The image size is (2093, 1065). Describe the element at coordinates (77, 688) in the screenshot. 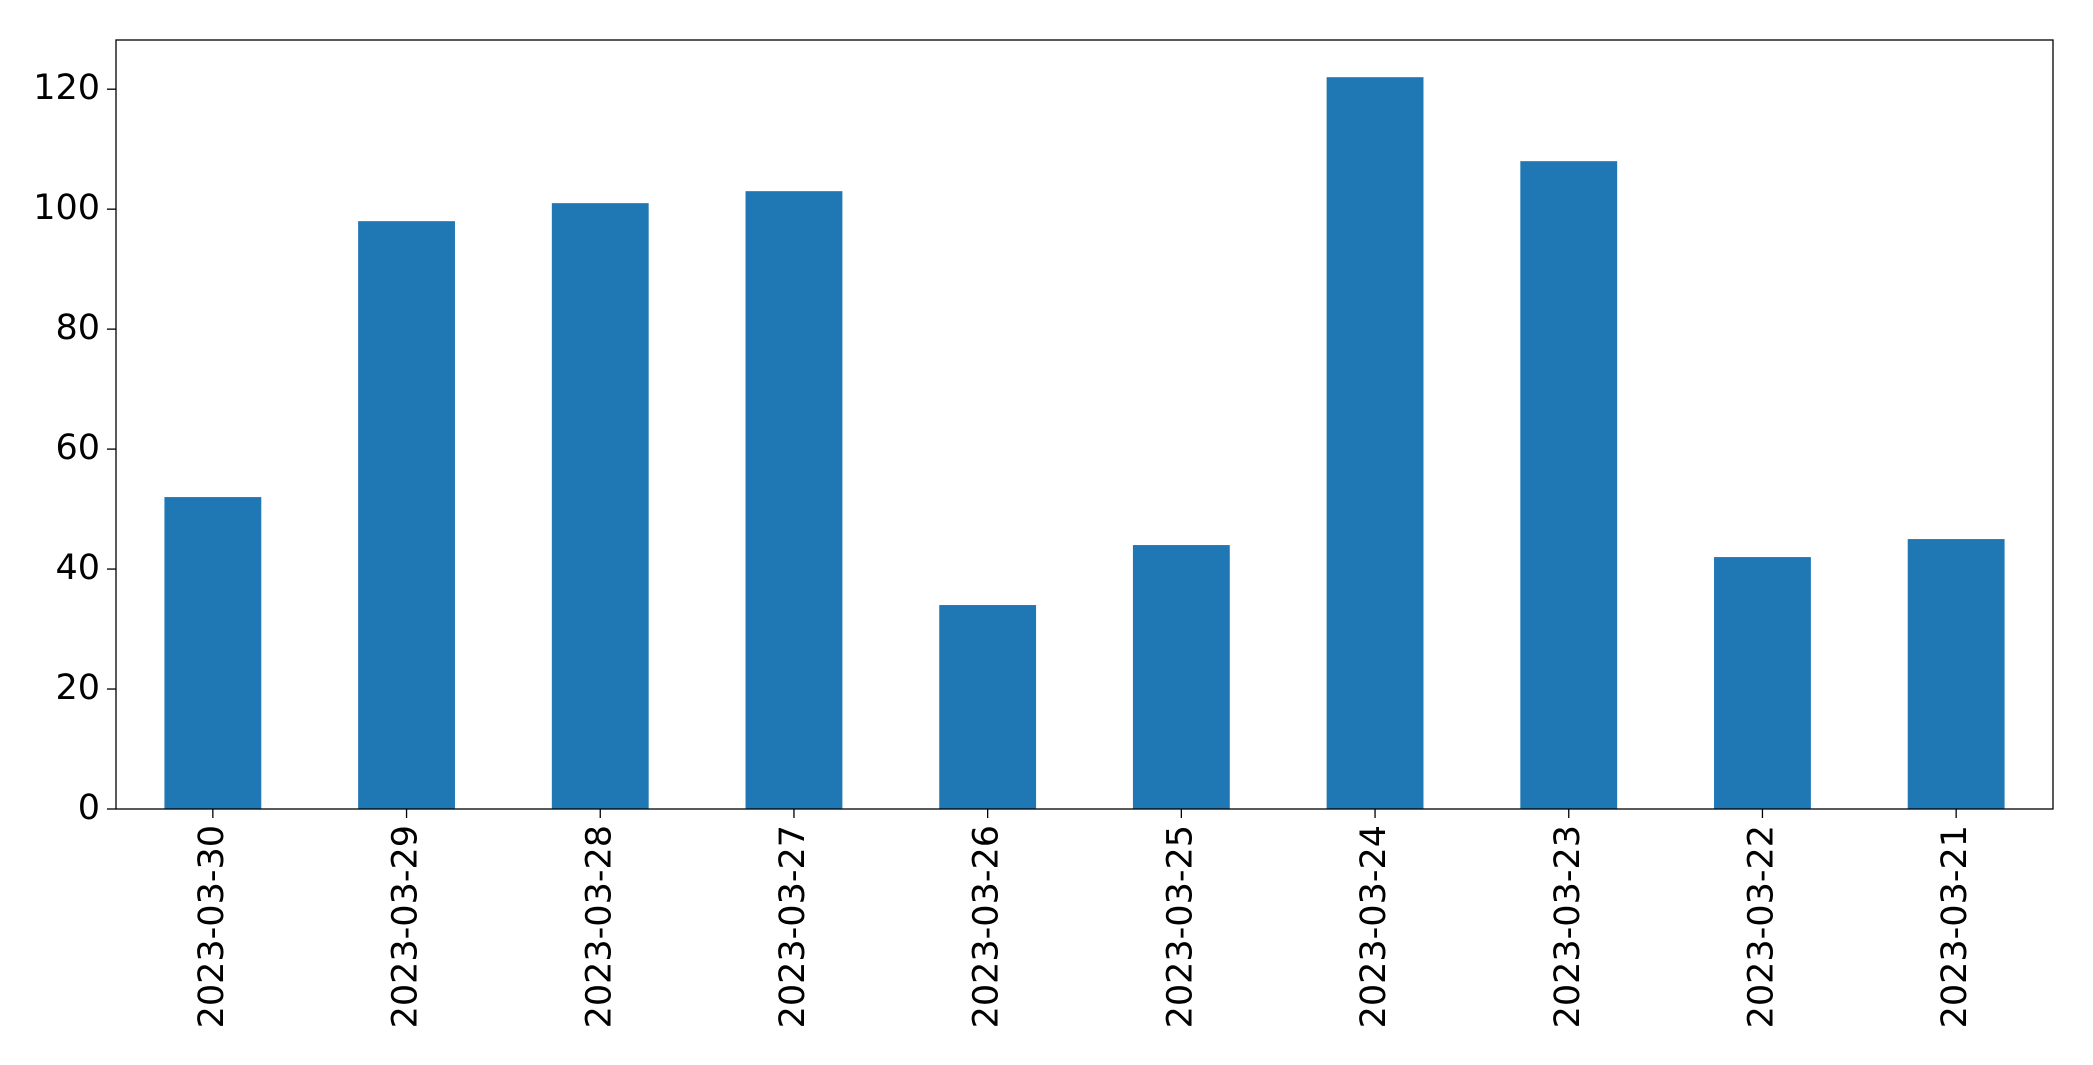

I see `y-tick-label: 20` at that location.